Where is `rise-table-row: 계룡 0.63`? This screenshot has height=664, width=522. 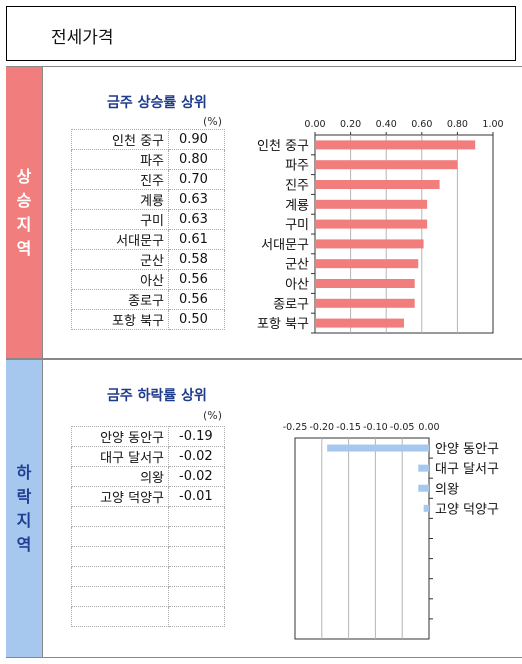 rise-table-row: 계룡 0.63 is located at coordinates (148, 199).